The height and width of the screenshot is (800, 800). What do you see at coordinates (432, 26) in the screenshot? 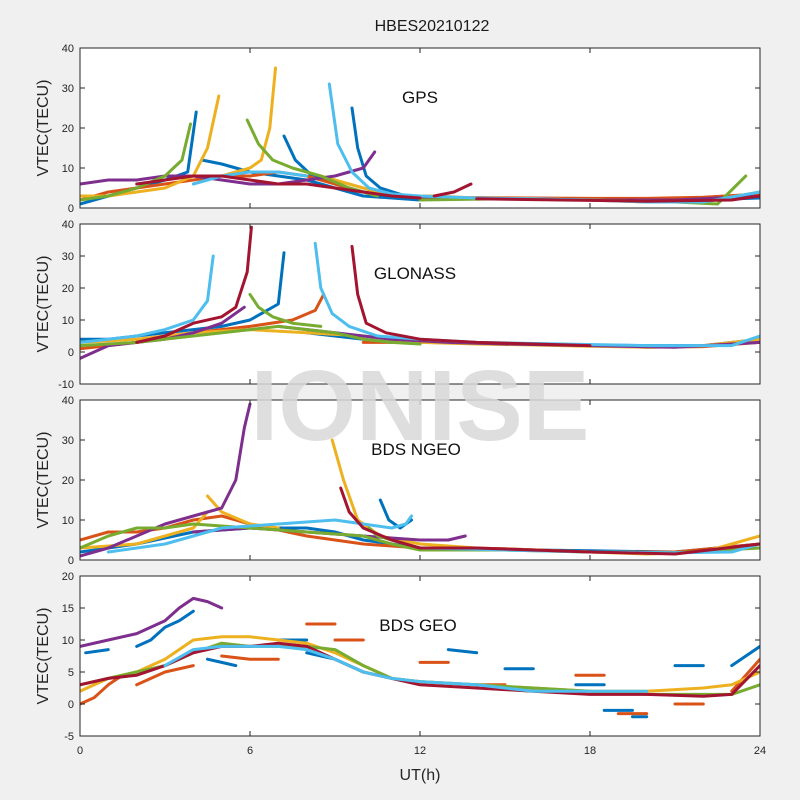
I see `figure-title: HBES20210122` at bounding box center [432, 26].